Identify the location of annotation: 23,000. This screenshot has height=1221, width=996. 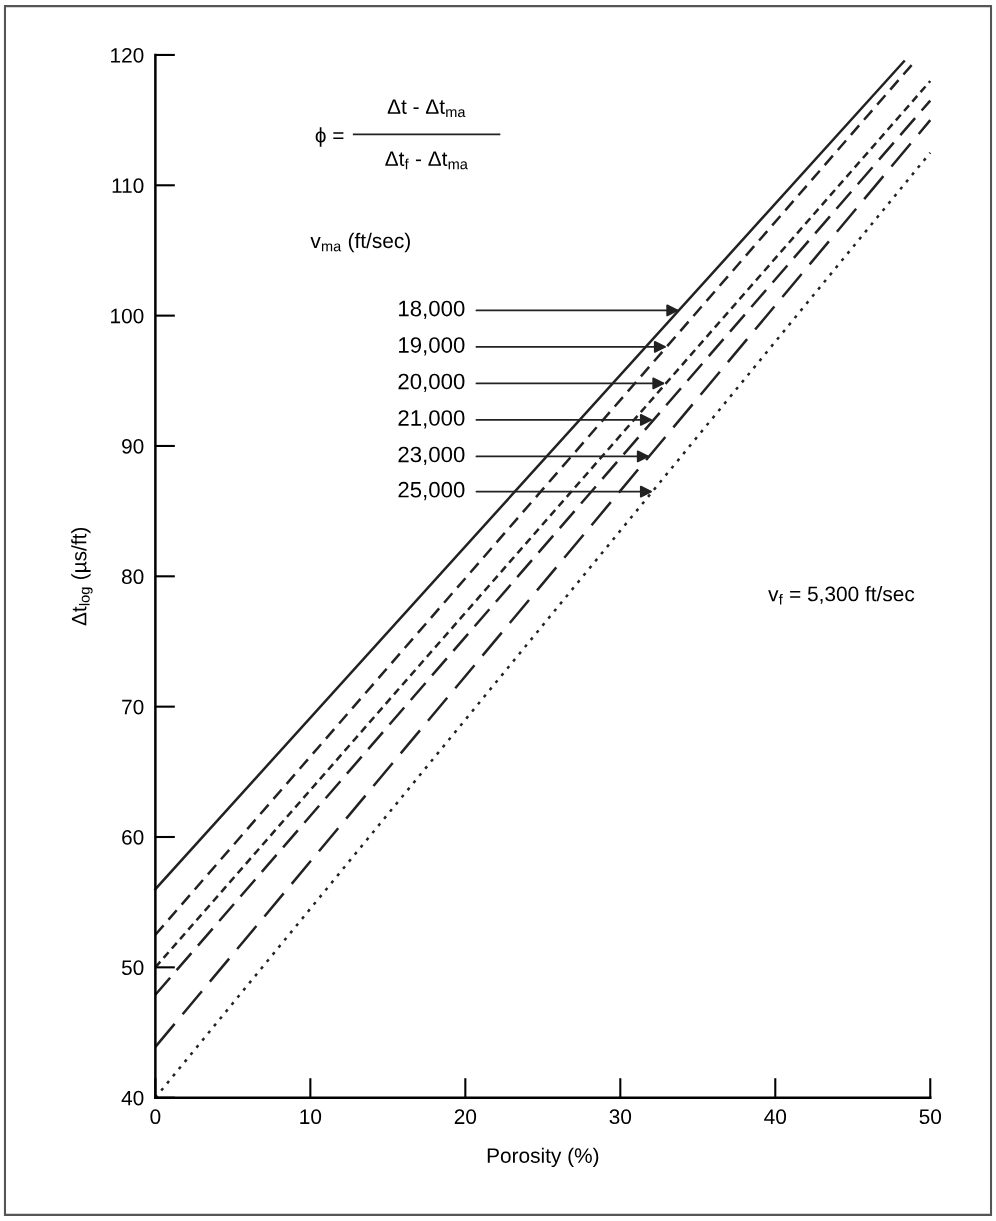
(431, 455).